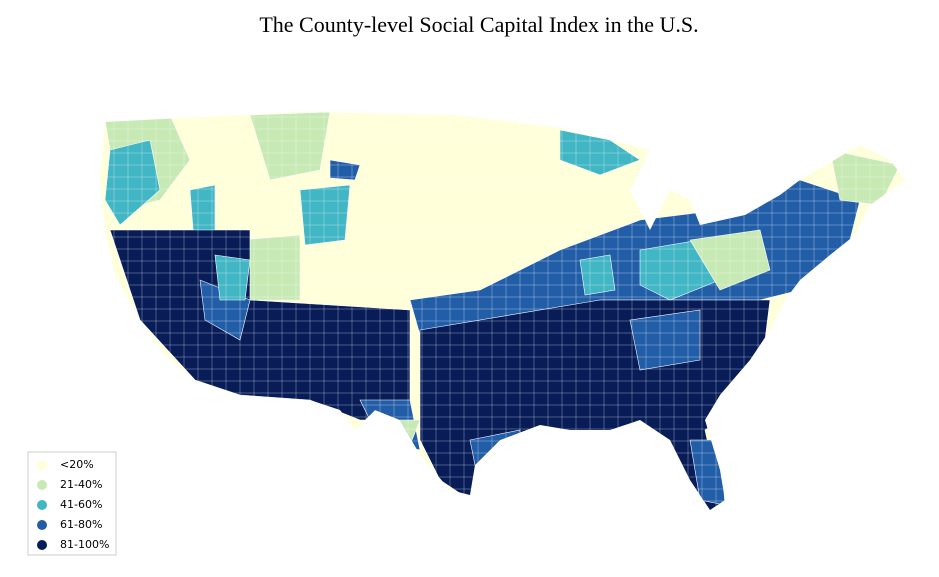 Image resolution: width=939 pixels, height=577 pixels. Describe the element at coordinates (81, 524) in the screenshot. I see `legend-label: 61-80%` at that location.